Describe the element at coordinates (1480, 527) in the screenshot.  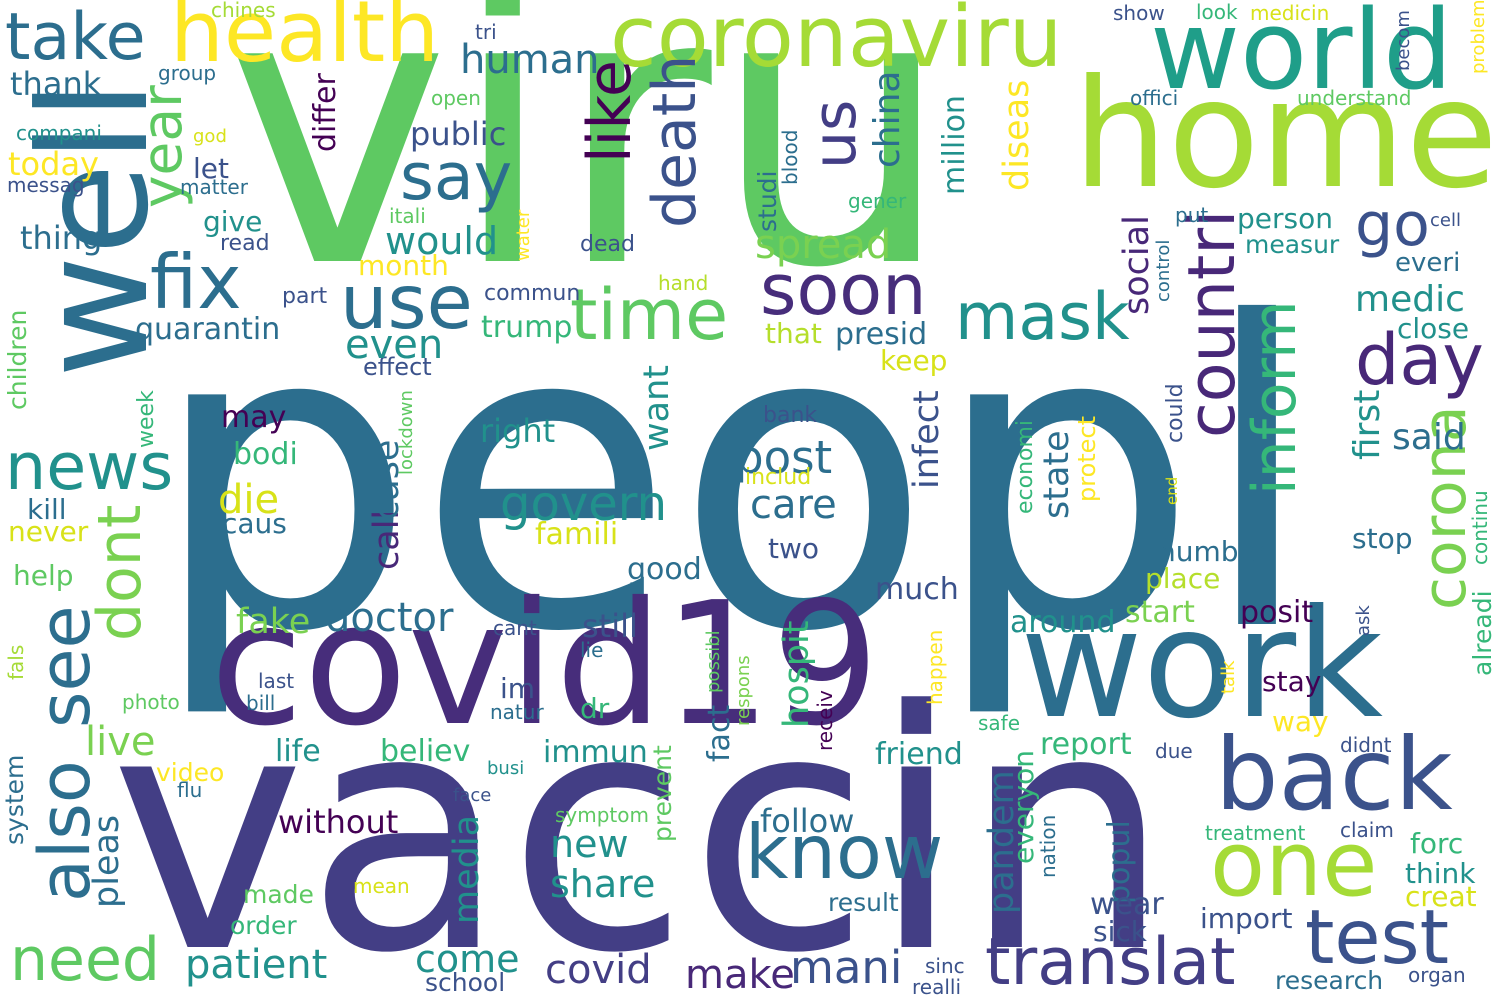
I see `cloud-word-continu: continu` at that location.